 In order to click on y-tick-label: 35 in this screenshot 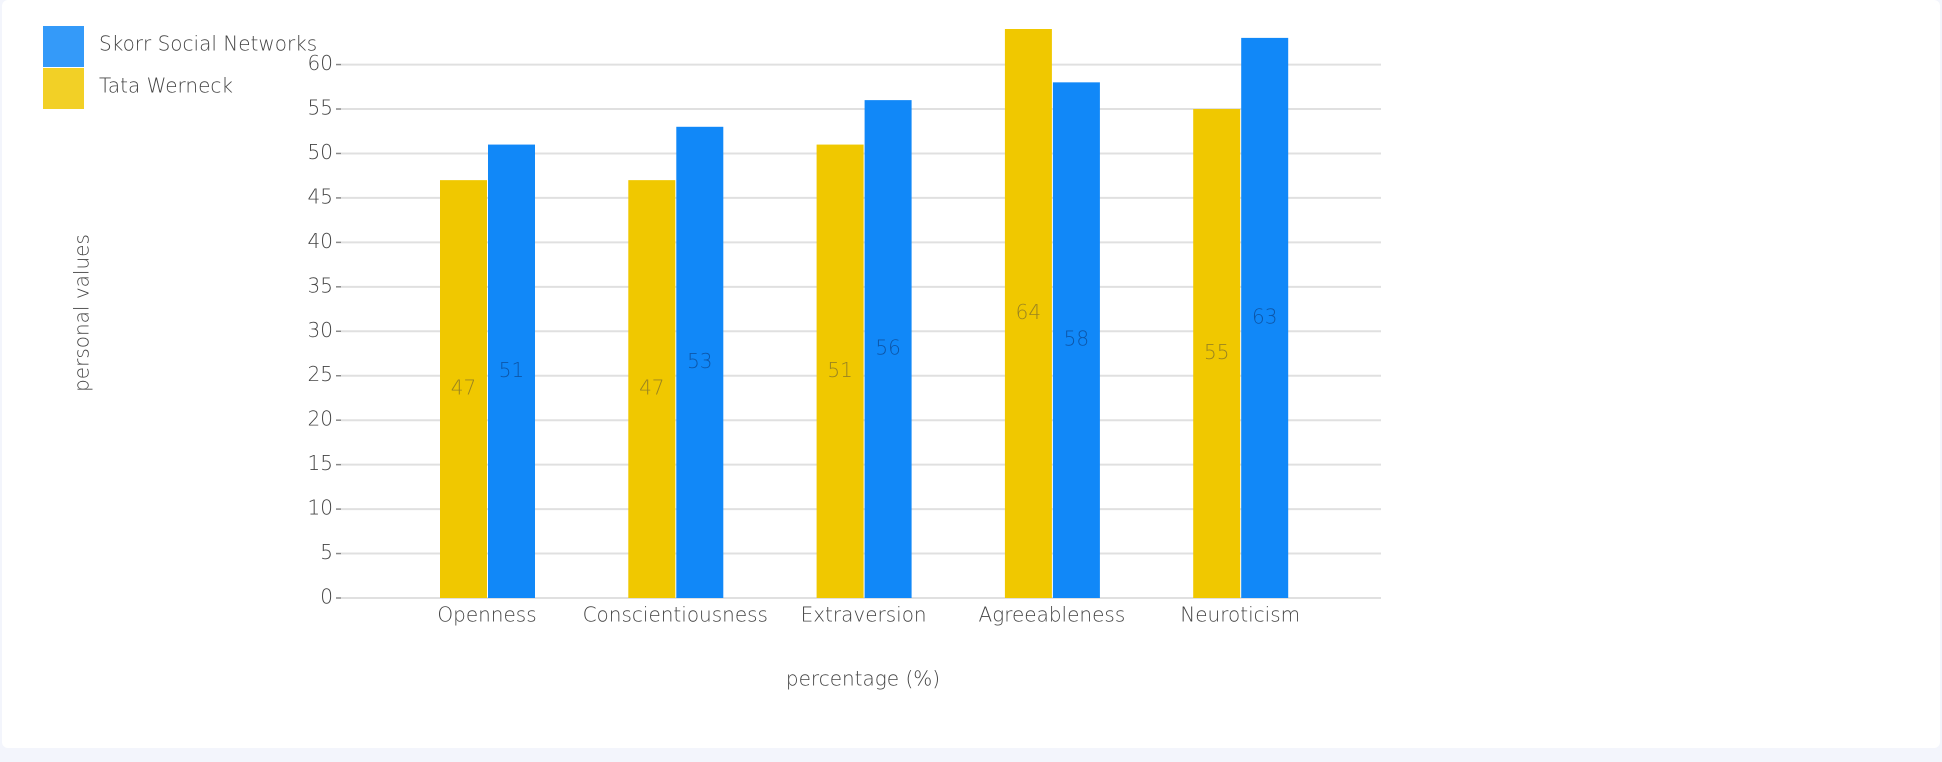, I will do `click(320, 285)`.